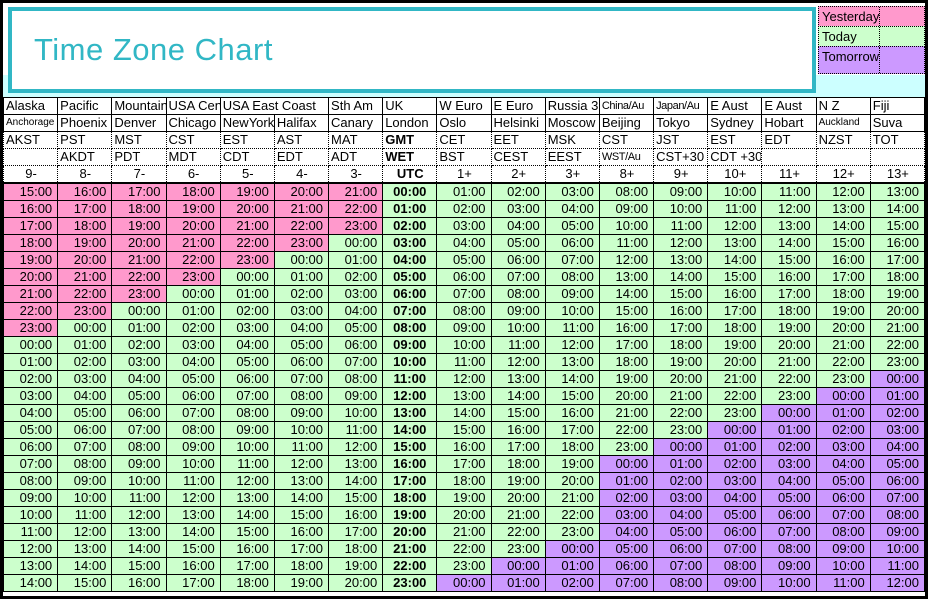 The image size is (928, 599). Describe the element at coordinates (789, 123) in the screenshot. I see `city-header: Hobart` at that location.